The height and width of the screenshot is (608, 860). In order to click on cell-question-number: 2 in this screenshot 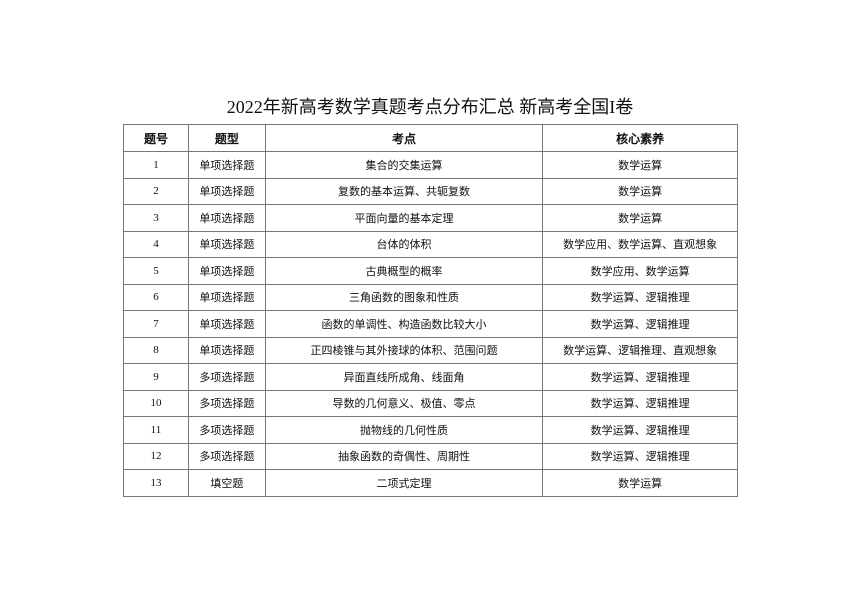, I will do `click(156, 191)`.